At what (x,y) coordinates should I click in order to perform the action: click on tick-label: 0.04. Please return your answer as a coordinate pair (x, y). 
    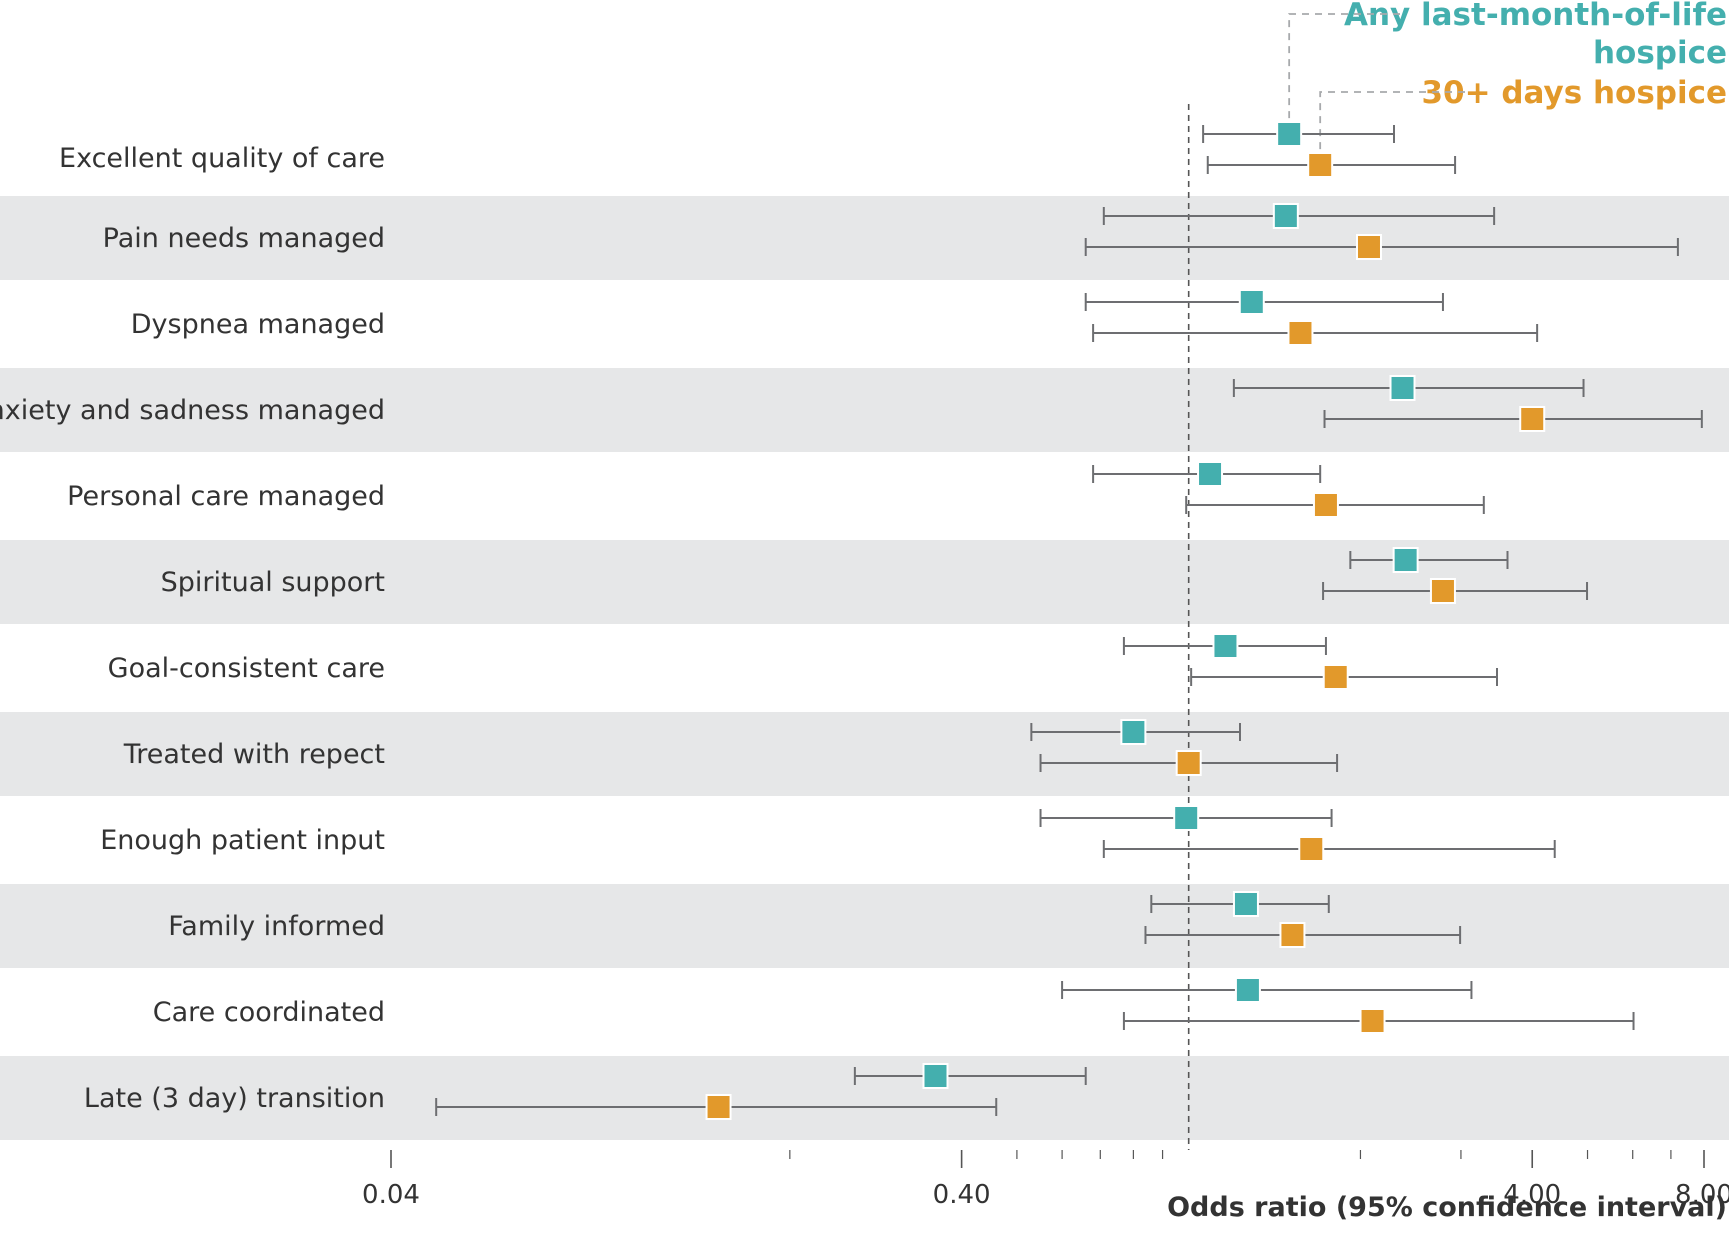
    Looking at the image, I should click on (391, 1195).